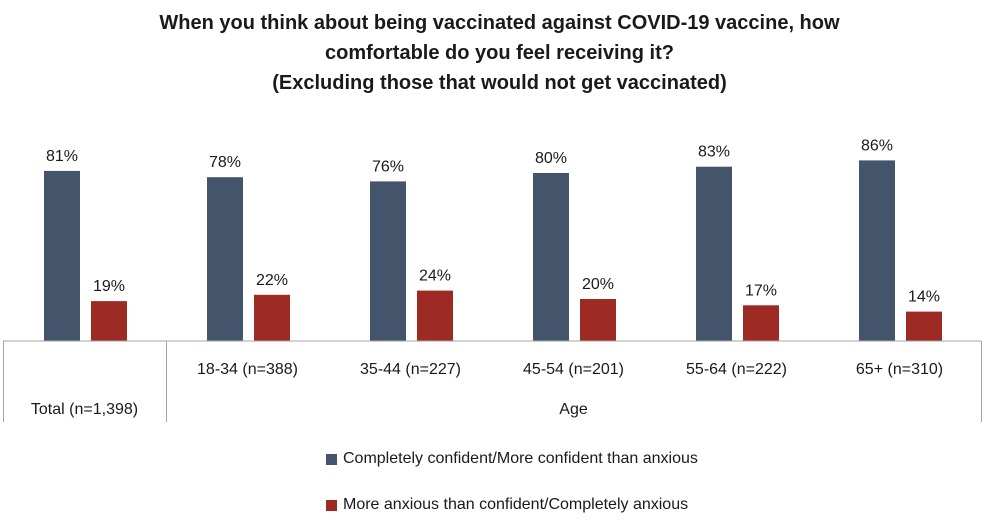 The height and width of the screenshot is (529, 999). What do you see at coordinates (736, 369) in the screenshot?
I see `category-label: 55-64 (n=222)` at bounding box center [736, 369].